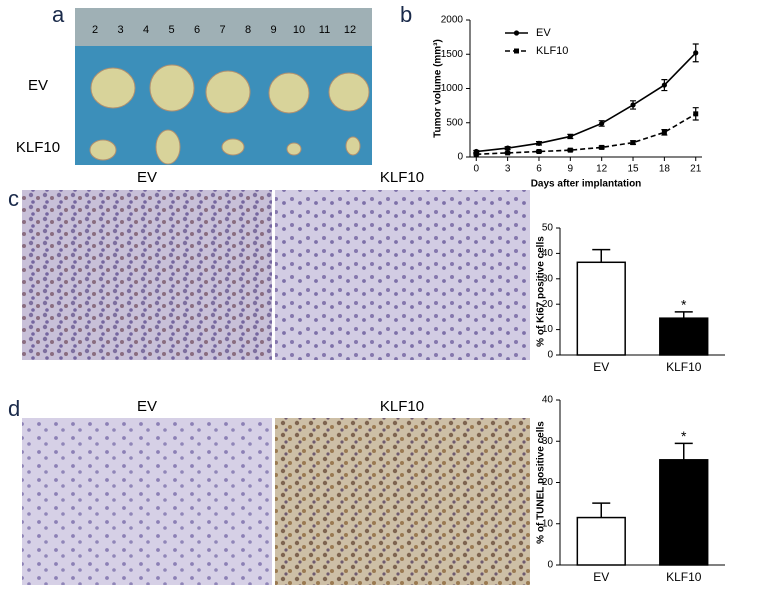 This screenshot has width=776, height=590. What do you see at coordinates (454, 122) in the screenshot?
I see `y-tick-label: 500` at bounding box center [454, 122].